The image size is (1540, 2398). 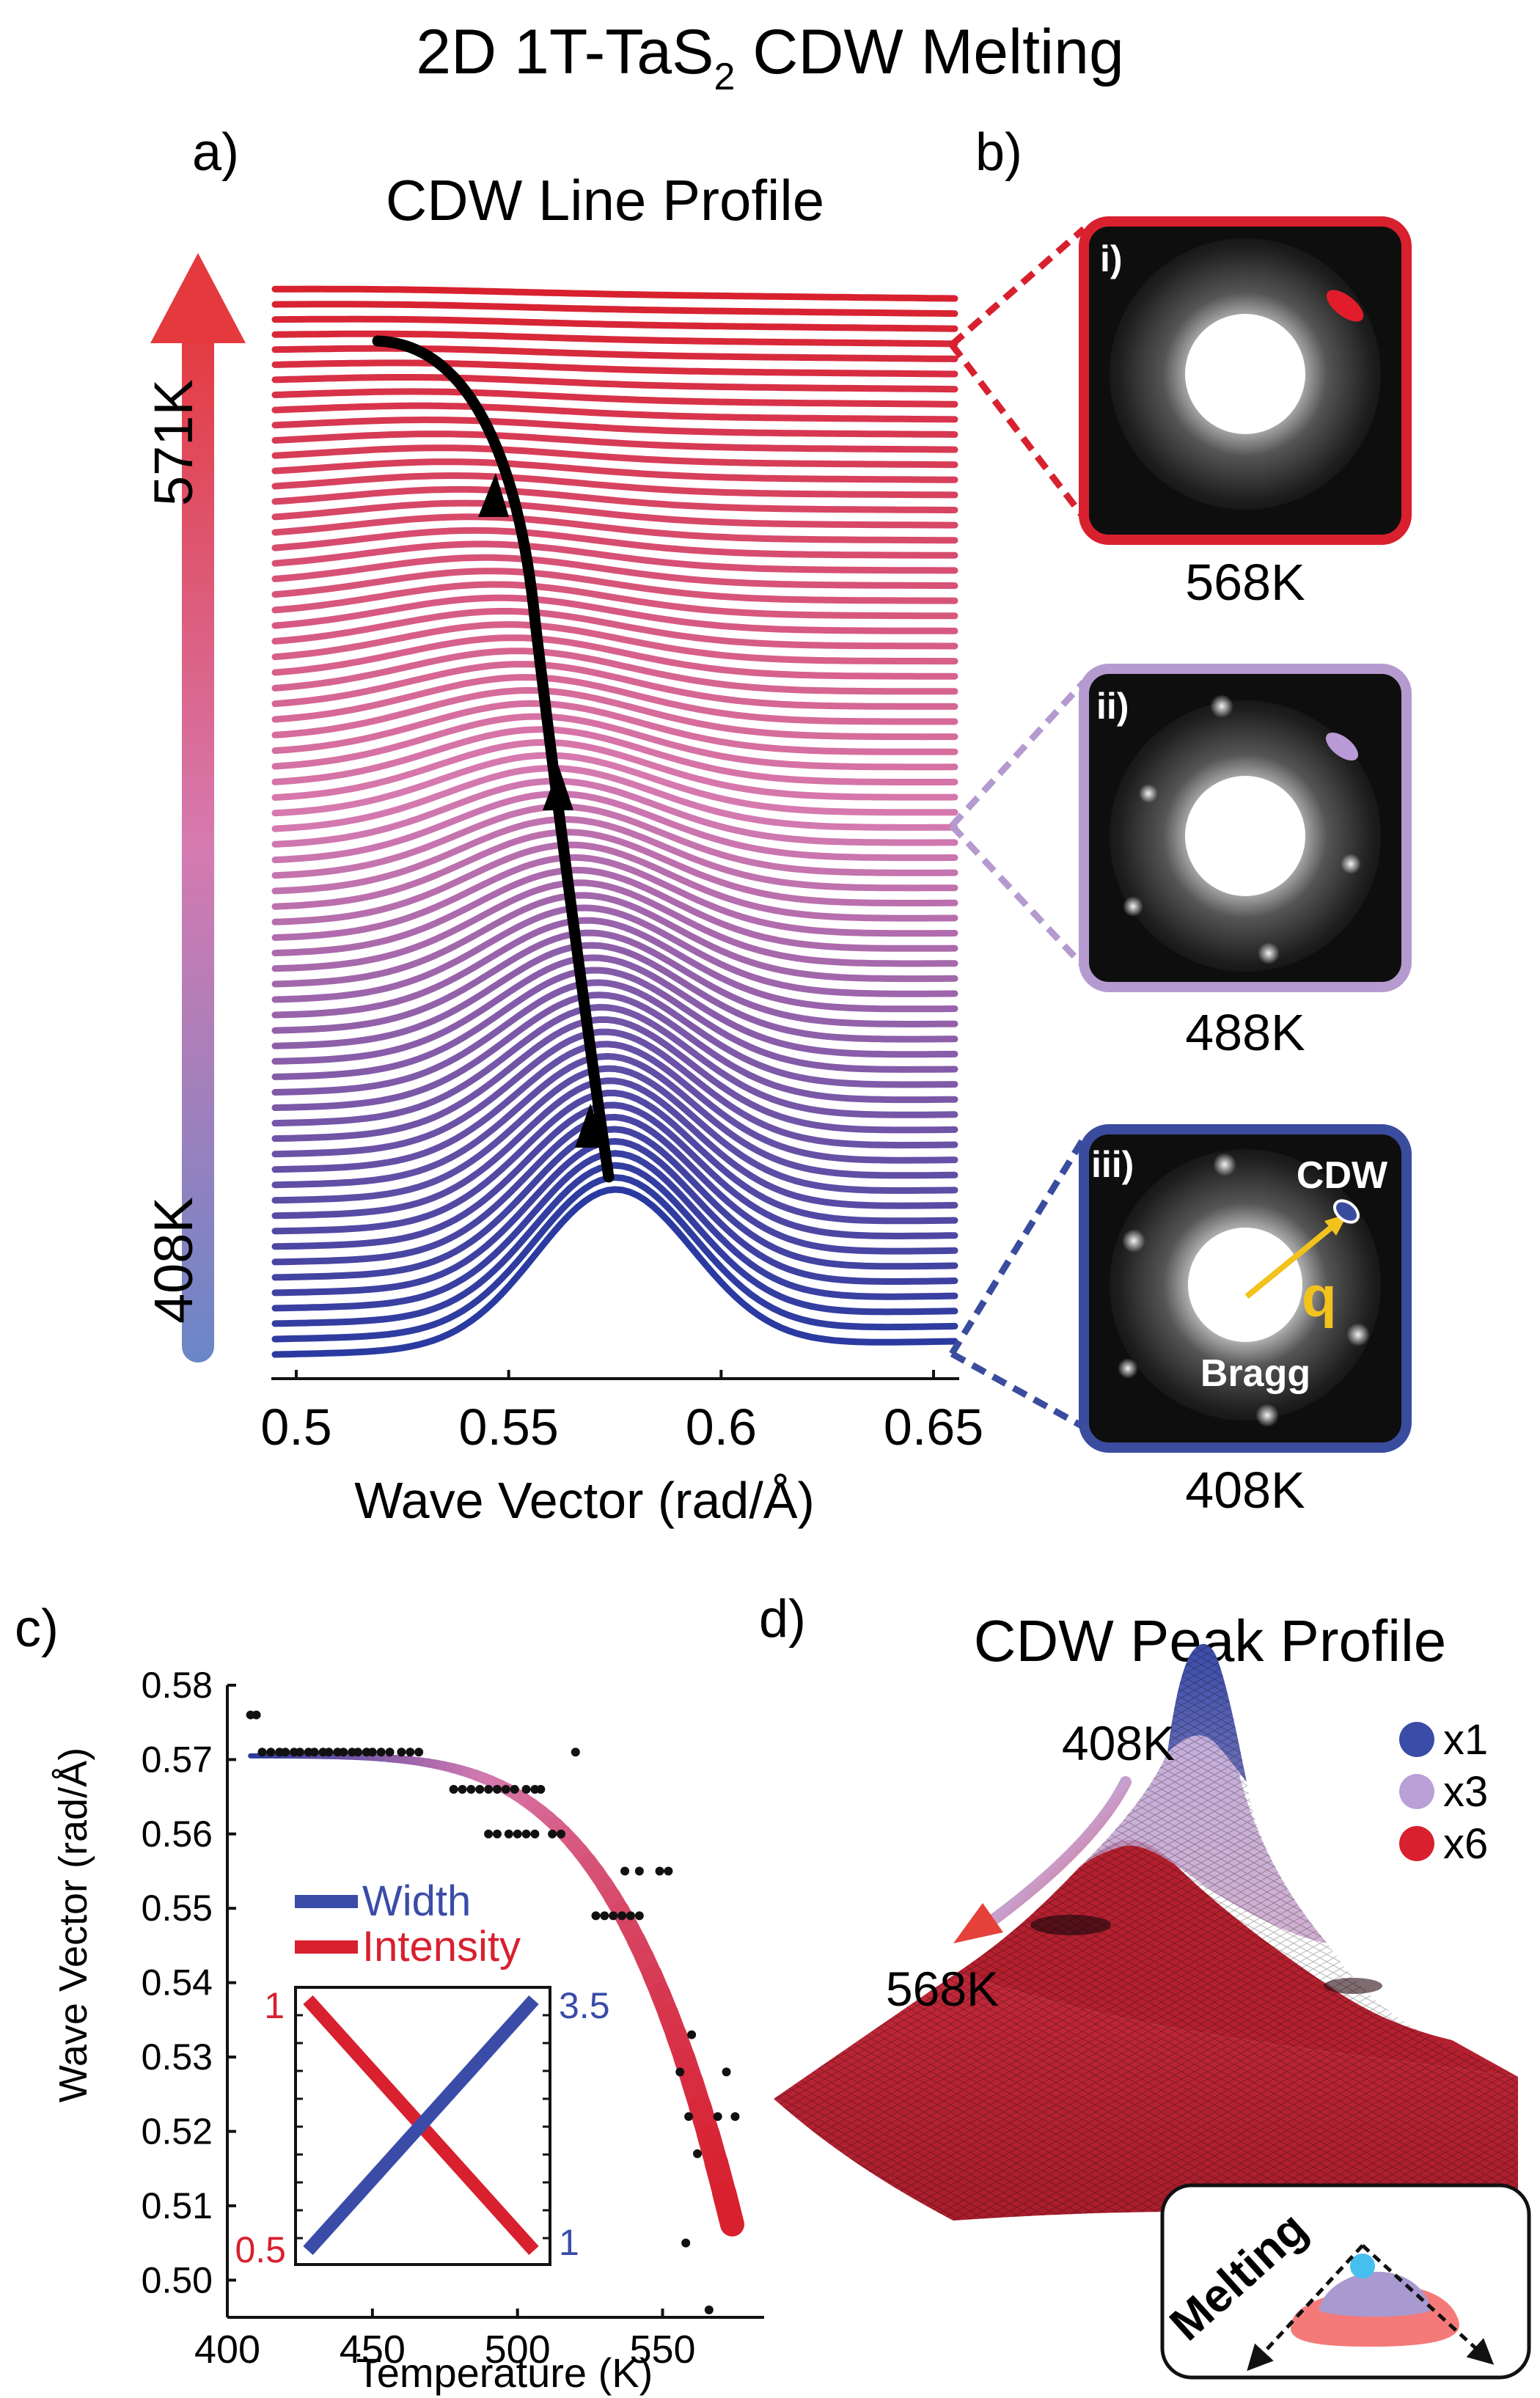 I want to click on x-tick-label: 0.55, so click(x=509, y=1427).